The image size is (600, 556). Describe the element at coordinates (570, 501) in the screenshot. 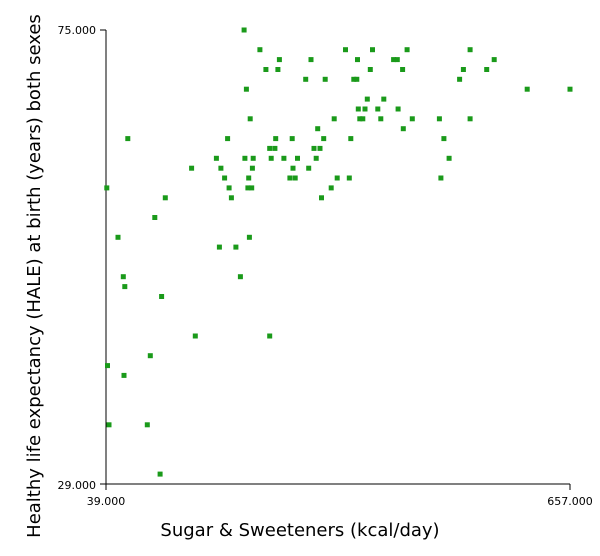

I see `x-tick-label-max: 657.000` at that location.